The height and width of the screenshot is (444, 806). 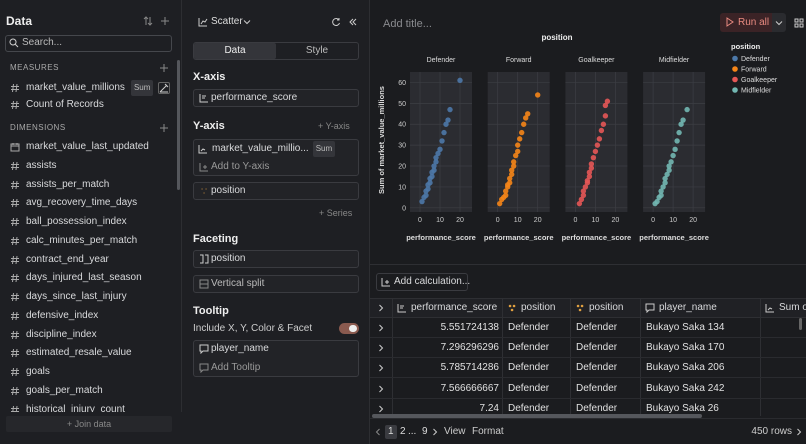 What do you see at coordinates (597, 388) in the screenshot?
I see `table-cell: Defender` at bounding box center [597, 388].